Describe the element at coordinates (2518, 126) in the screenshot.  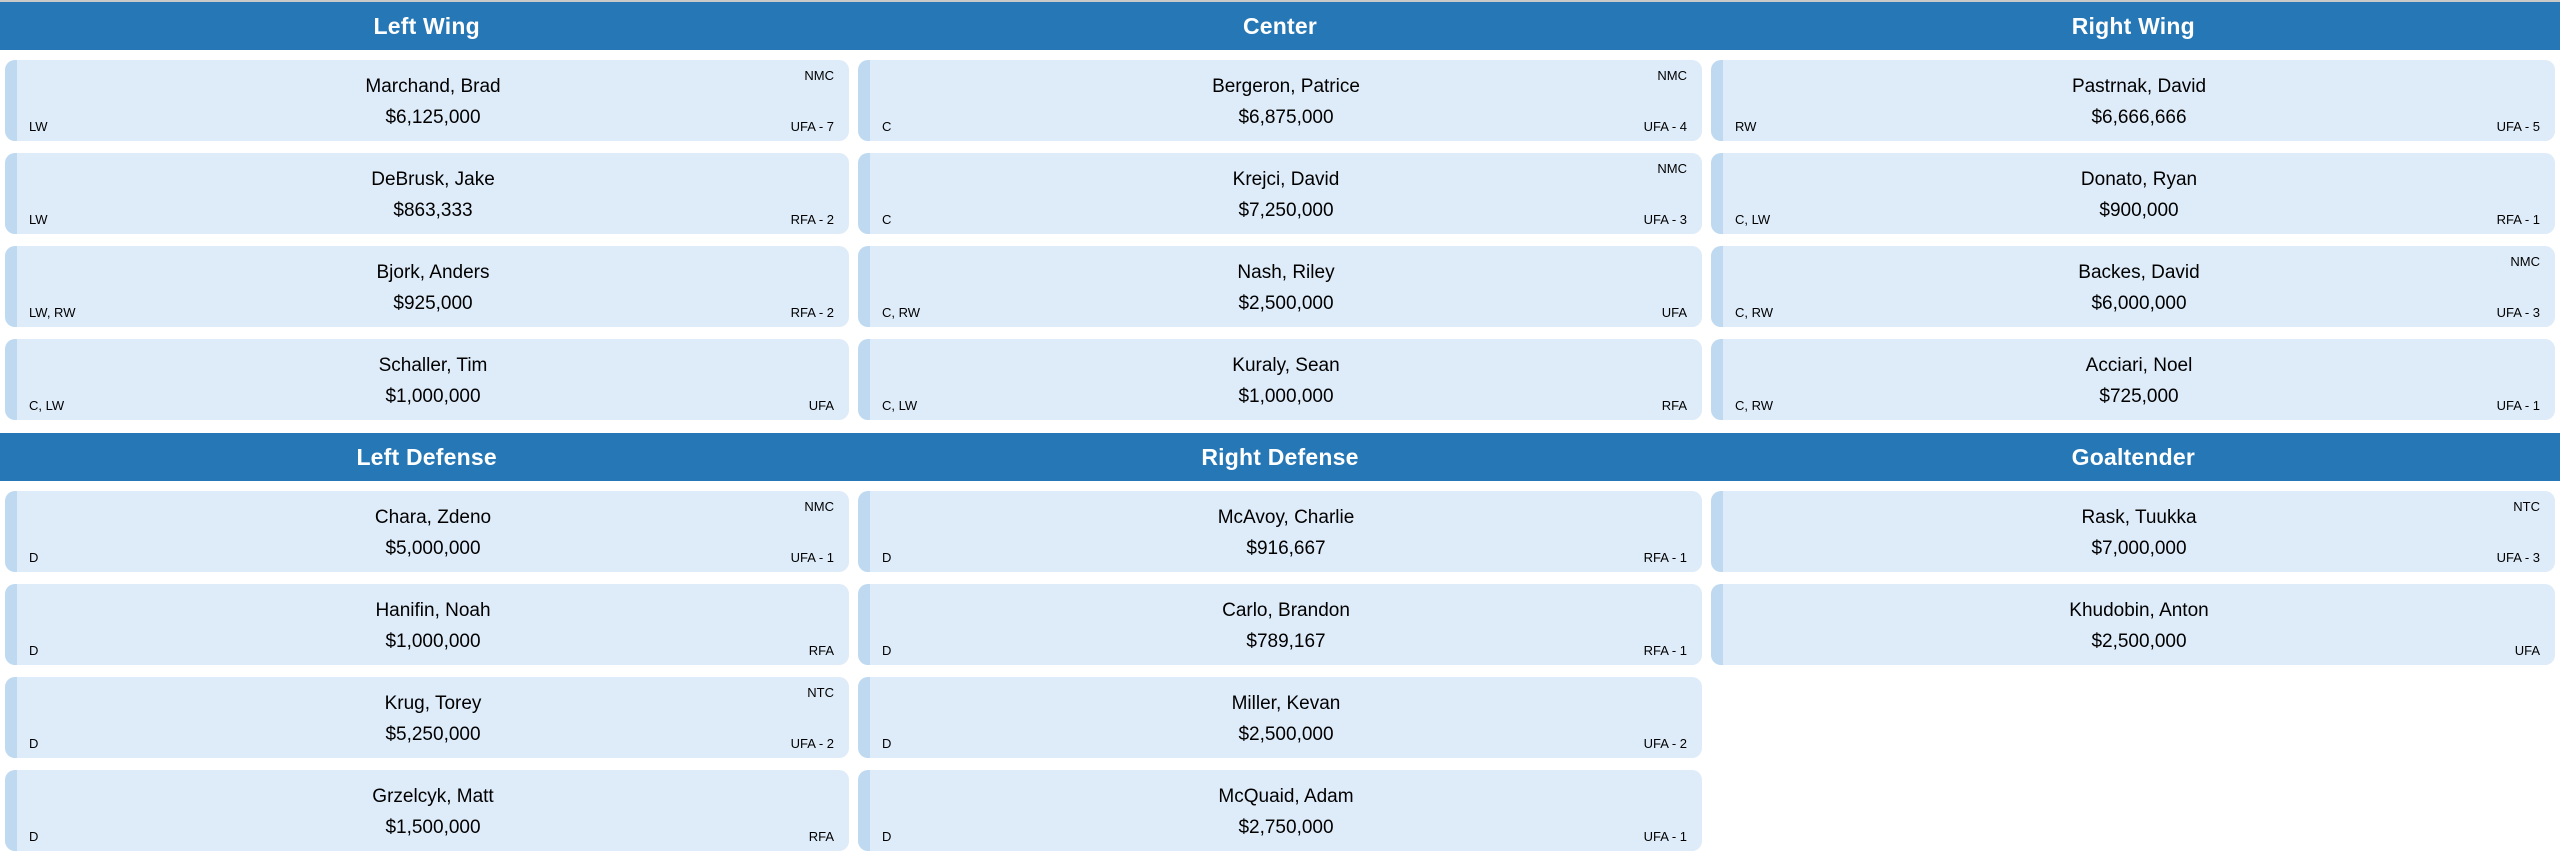
I see `player-status: UFA - 5` at that location.